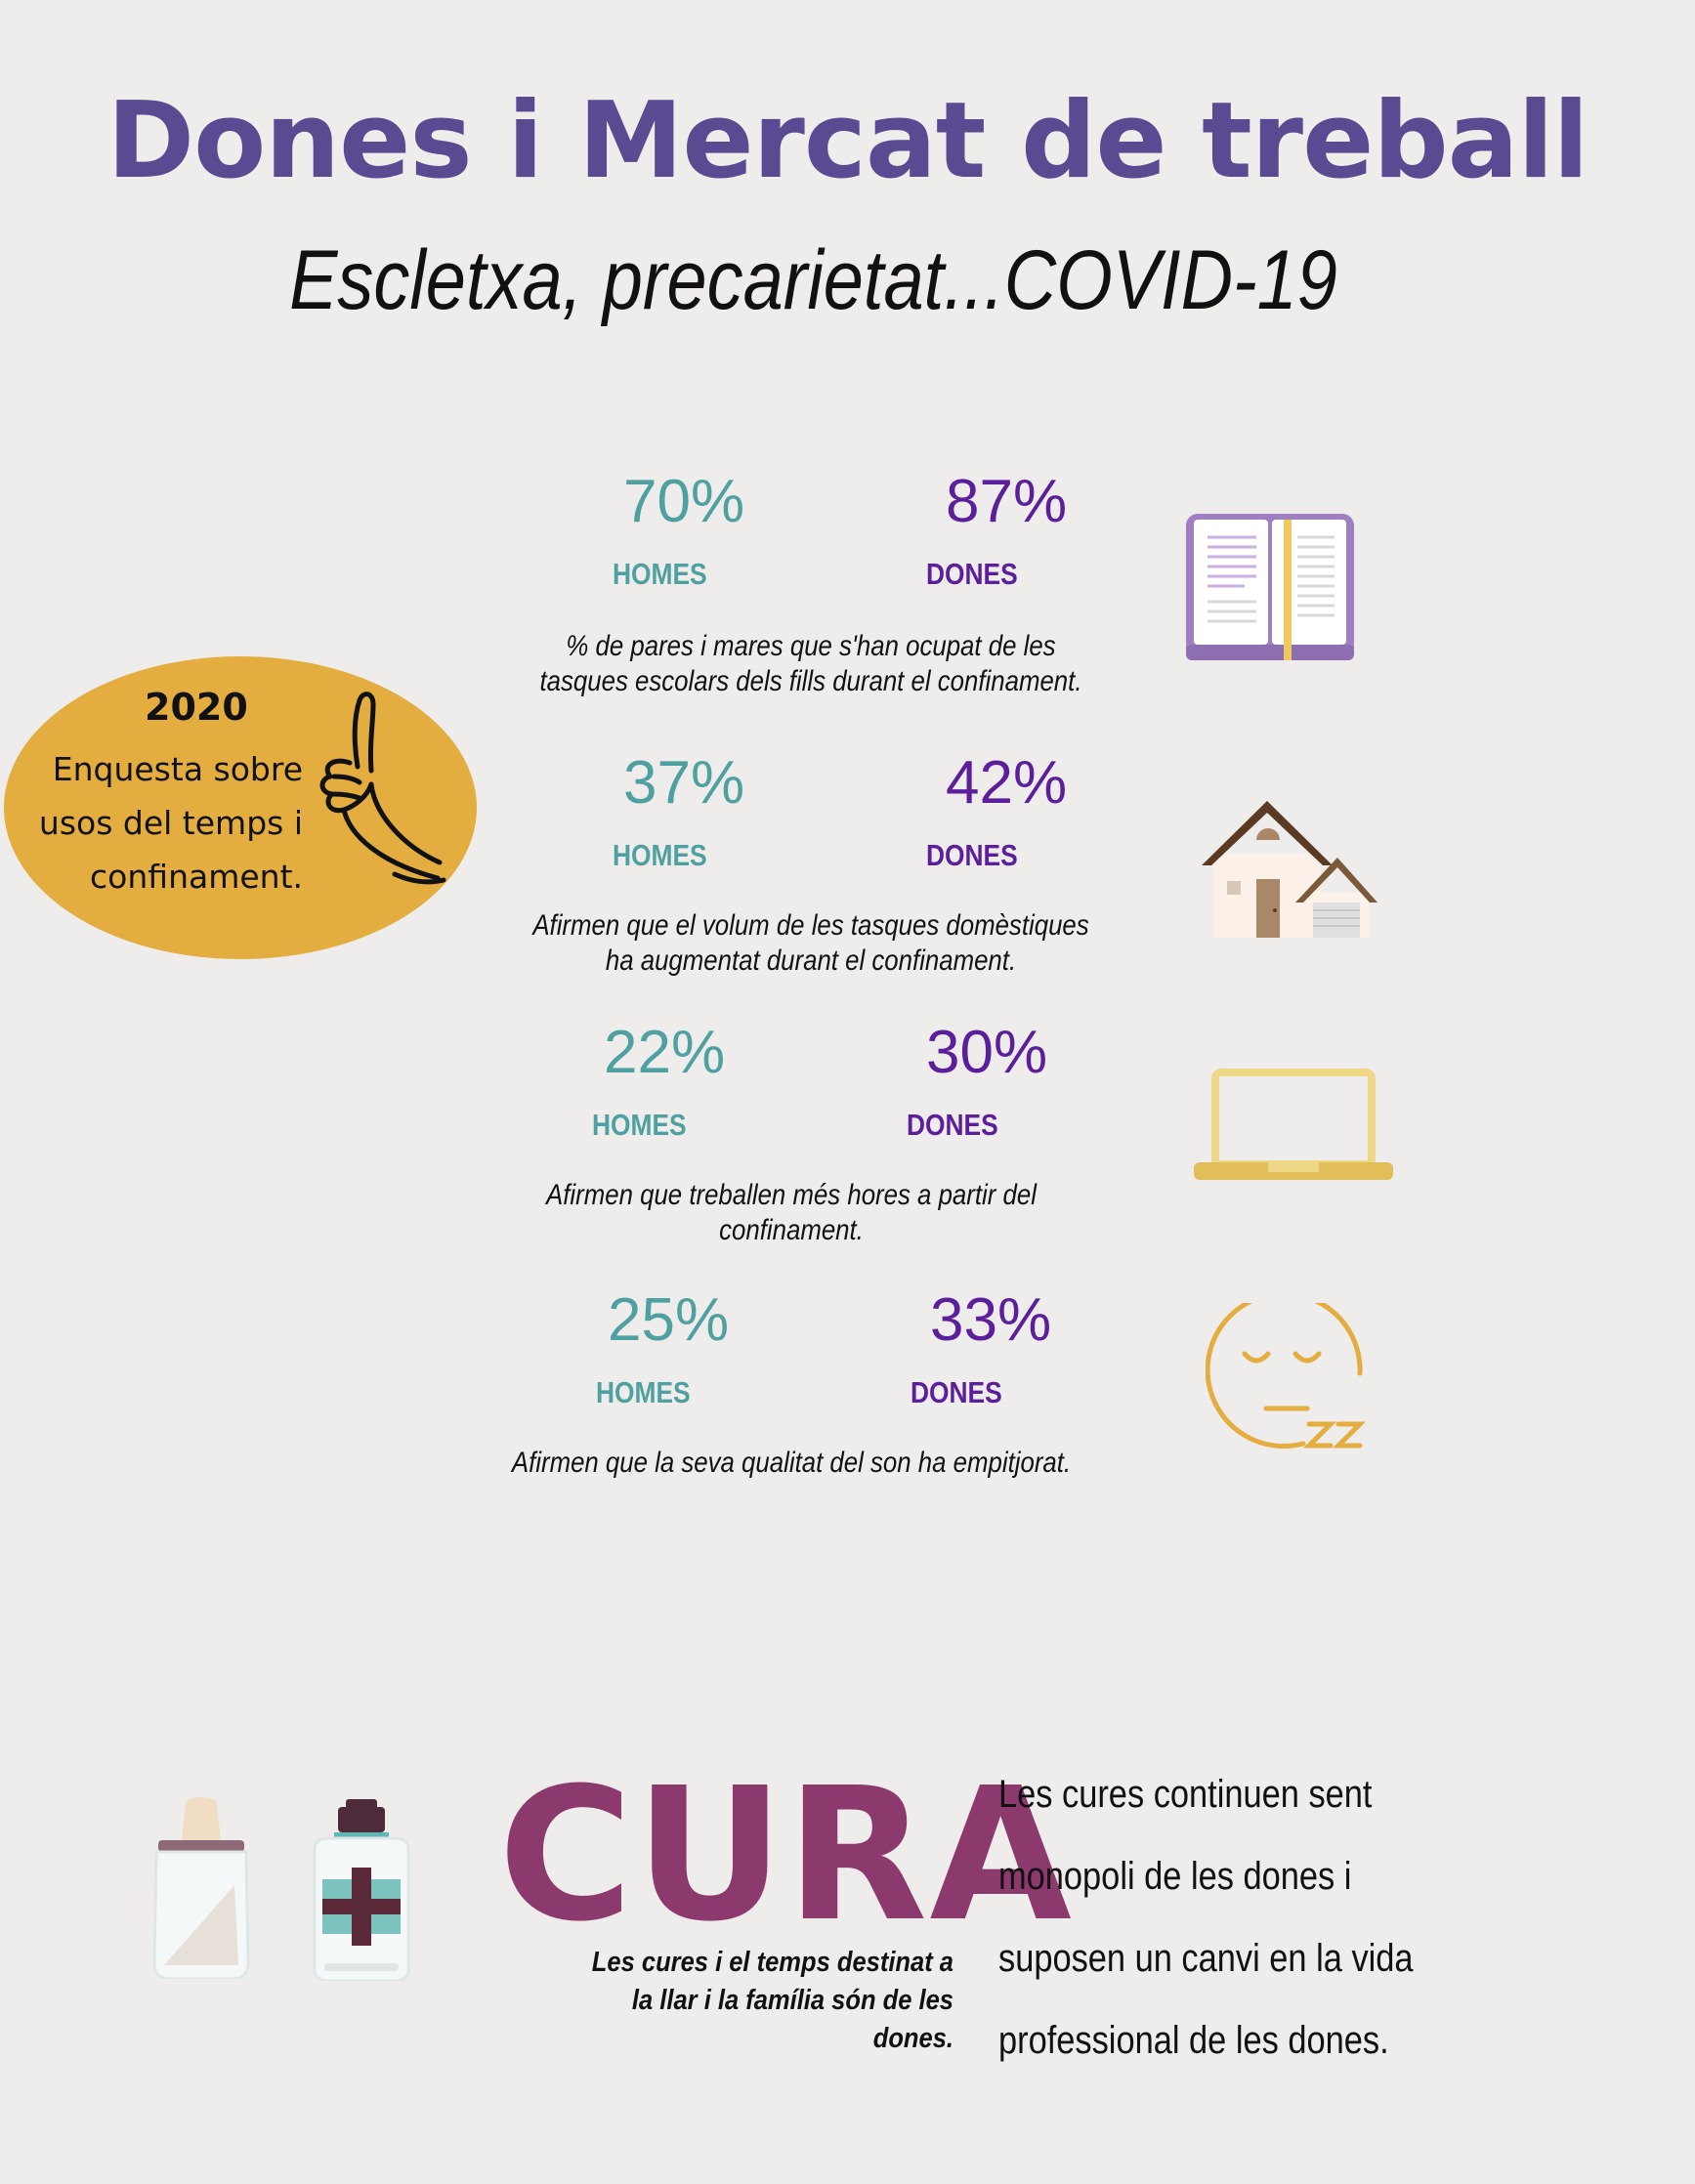  What do you see at coordinates (813, 280) in the screenshot?
I see `page-subtitle: Escletxa, precarietat...COVID-19` at bounding box center [813, 280].